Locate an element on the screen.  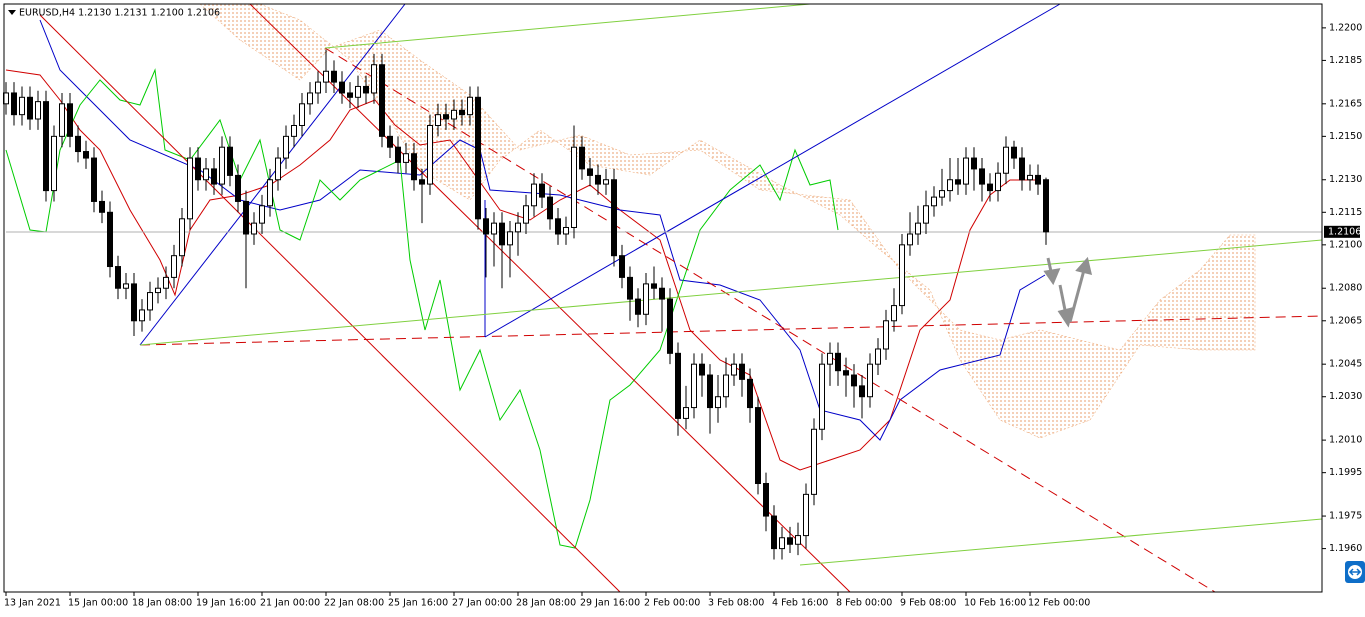
x-tick-label: 8 Feb 00:00 is located at coordinates (864, 603).